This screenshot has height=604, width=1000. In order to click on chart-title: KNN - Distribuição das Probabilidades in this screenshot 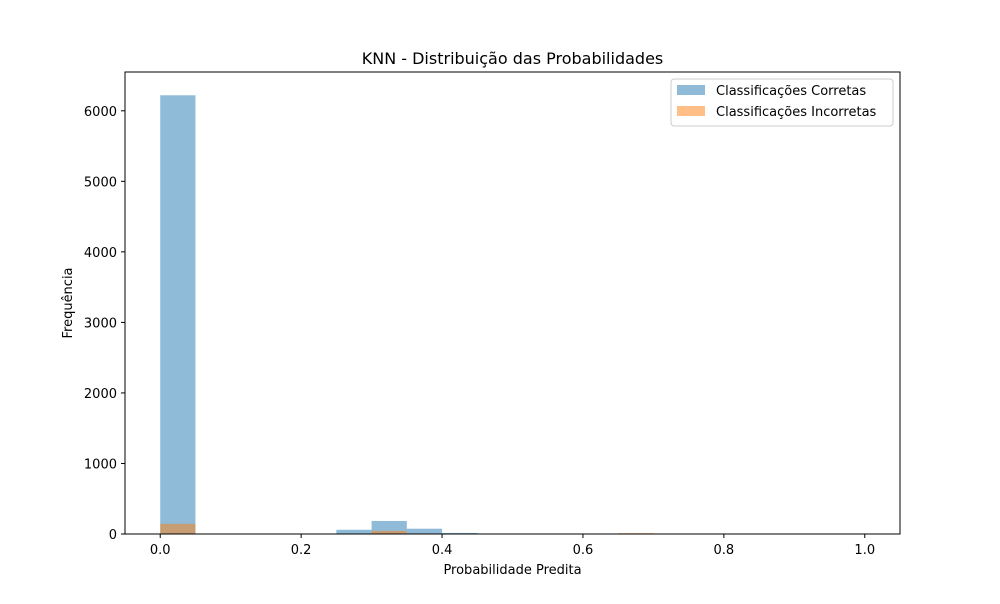, I will do `click(513, 58)`.